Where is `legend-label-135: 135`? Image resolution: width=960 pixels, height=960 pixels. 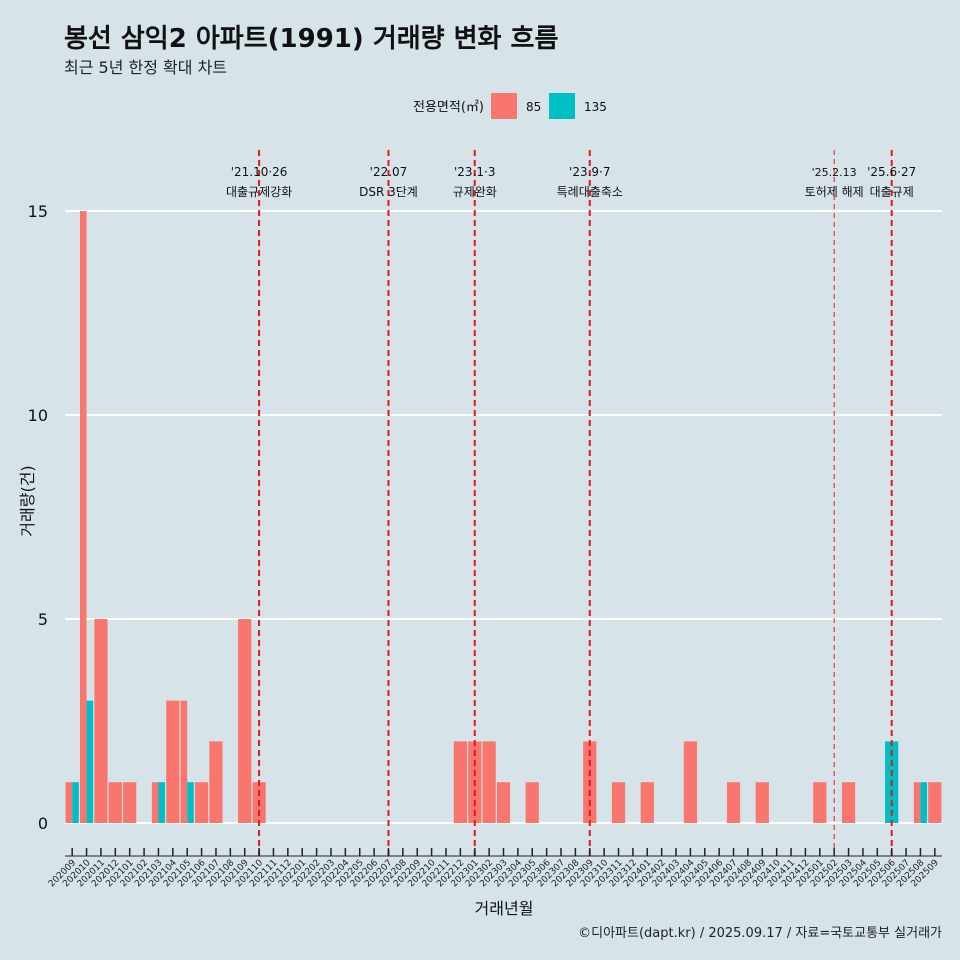
legend-label-135: 135 is located at coordinates (595, 107).